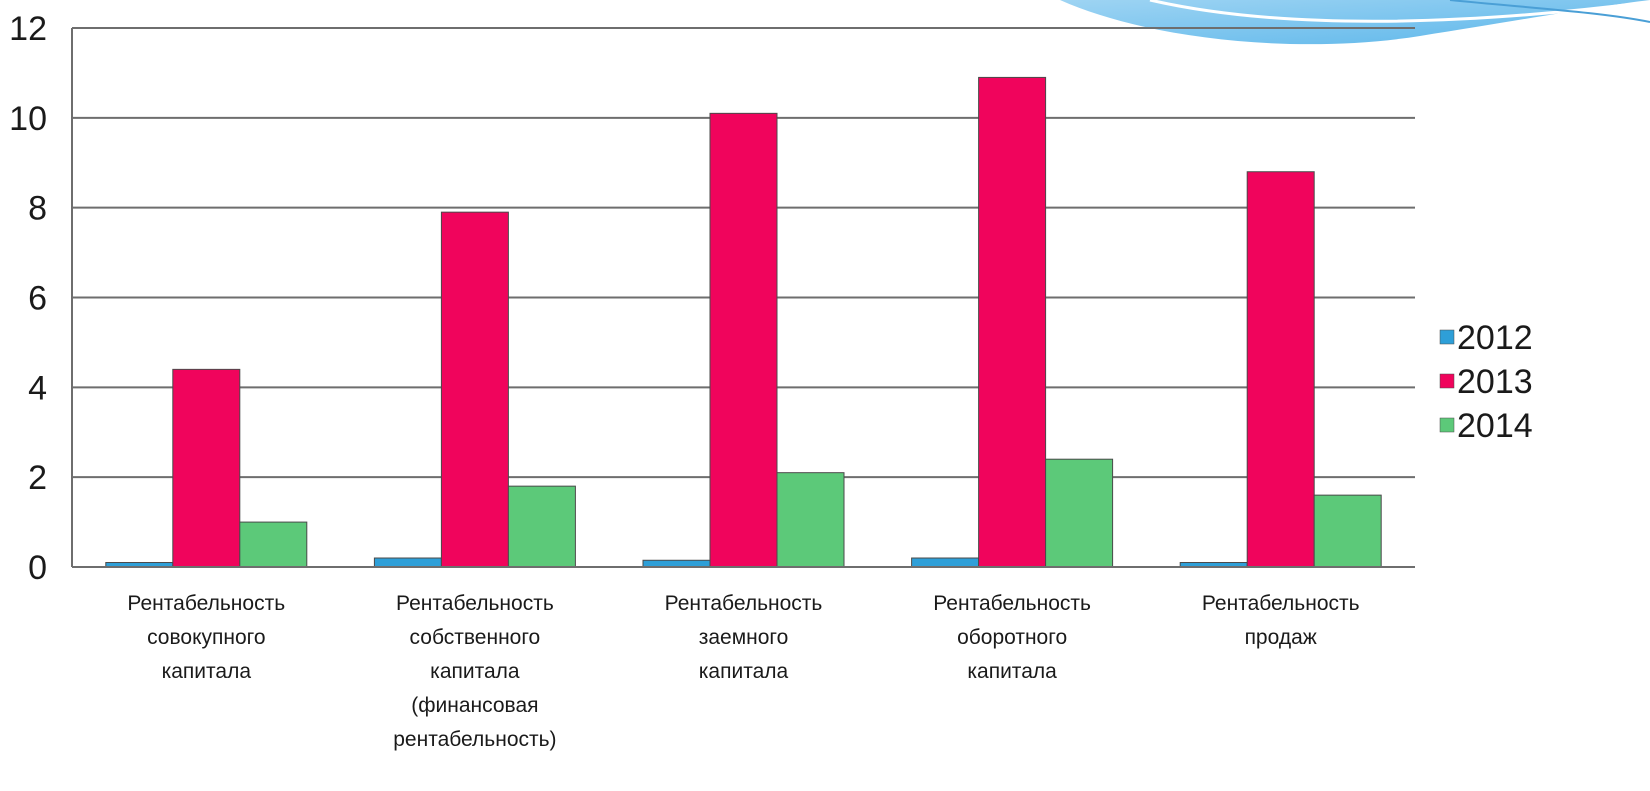  What do you see at coordinates (1495, 338) in the screenshot?
I see `legend-label-2012: 2012` at bounding box center [1495, 338].